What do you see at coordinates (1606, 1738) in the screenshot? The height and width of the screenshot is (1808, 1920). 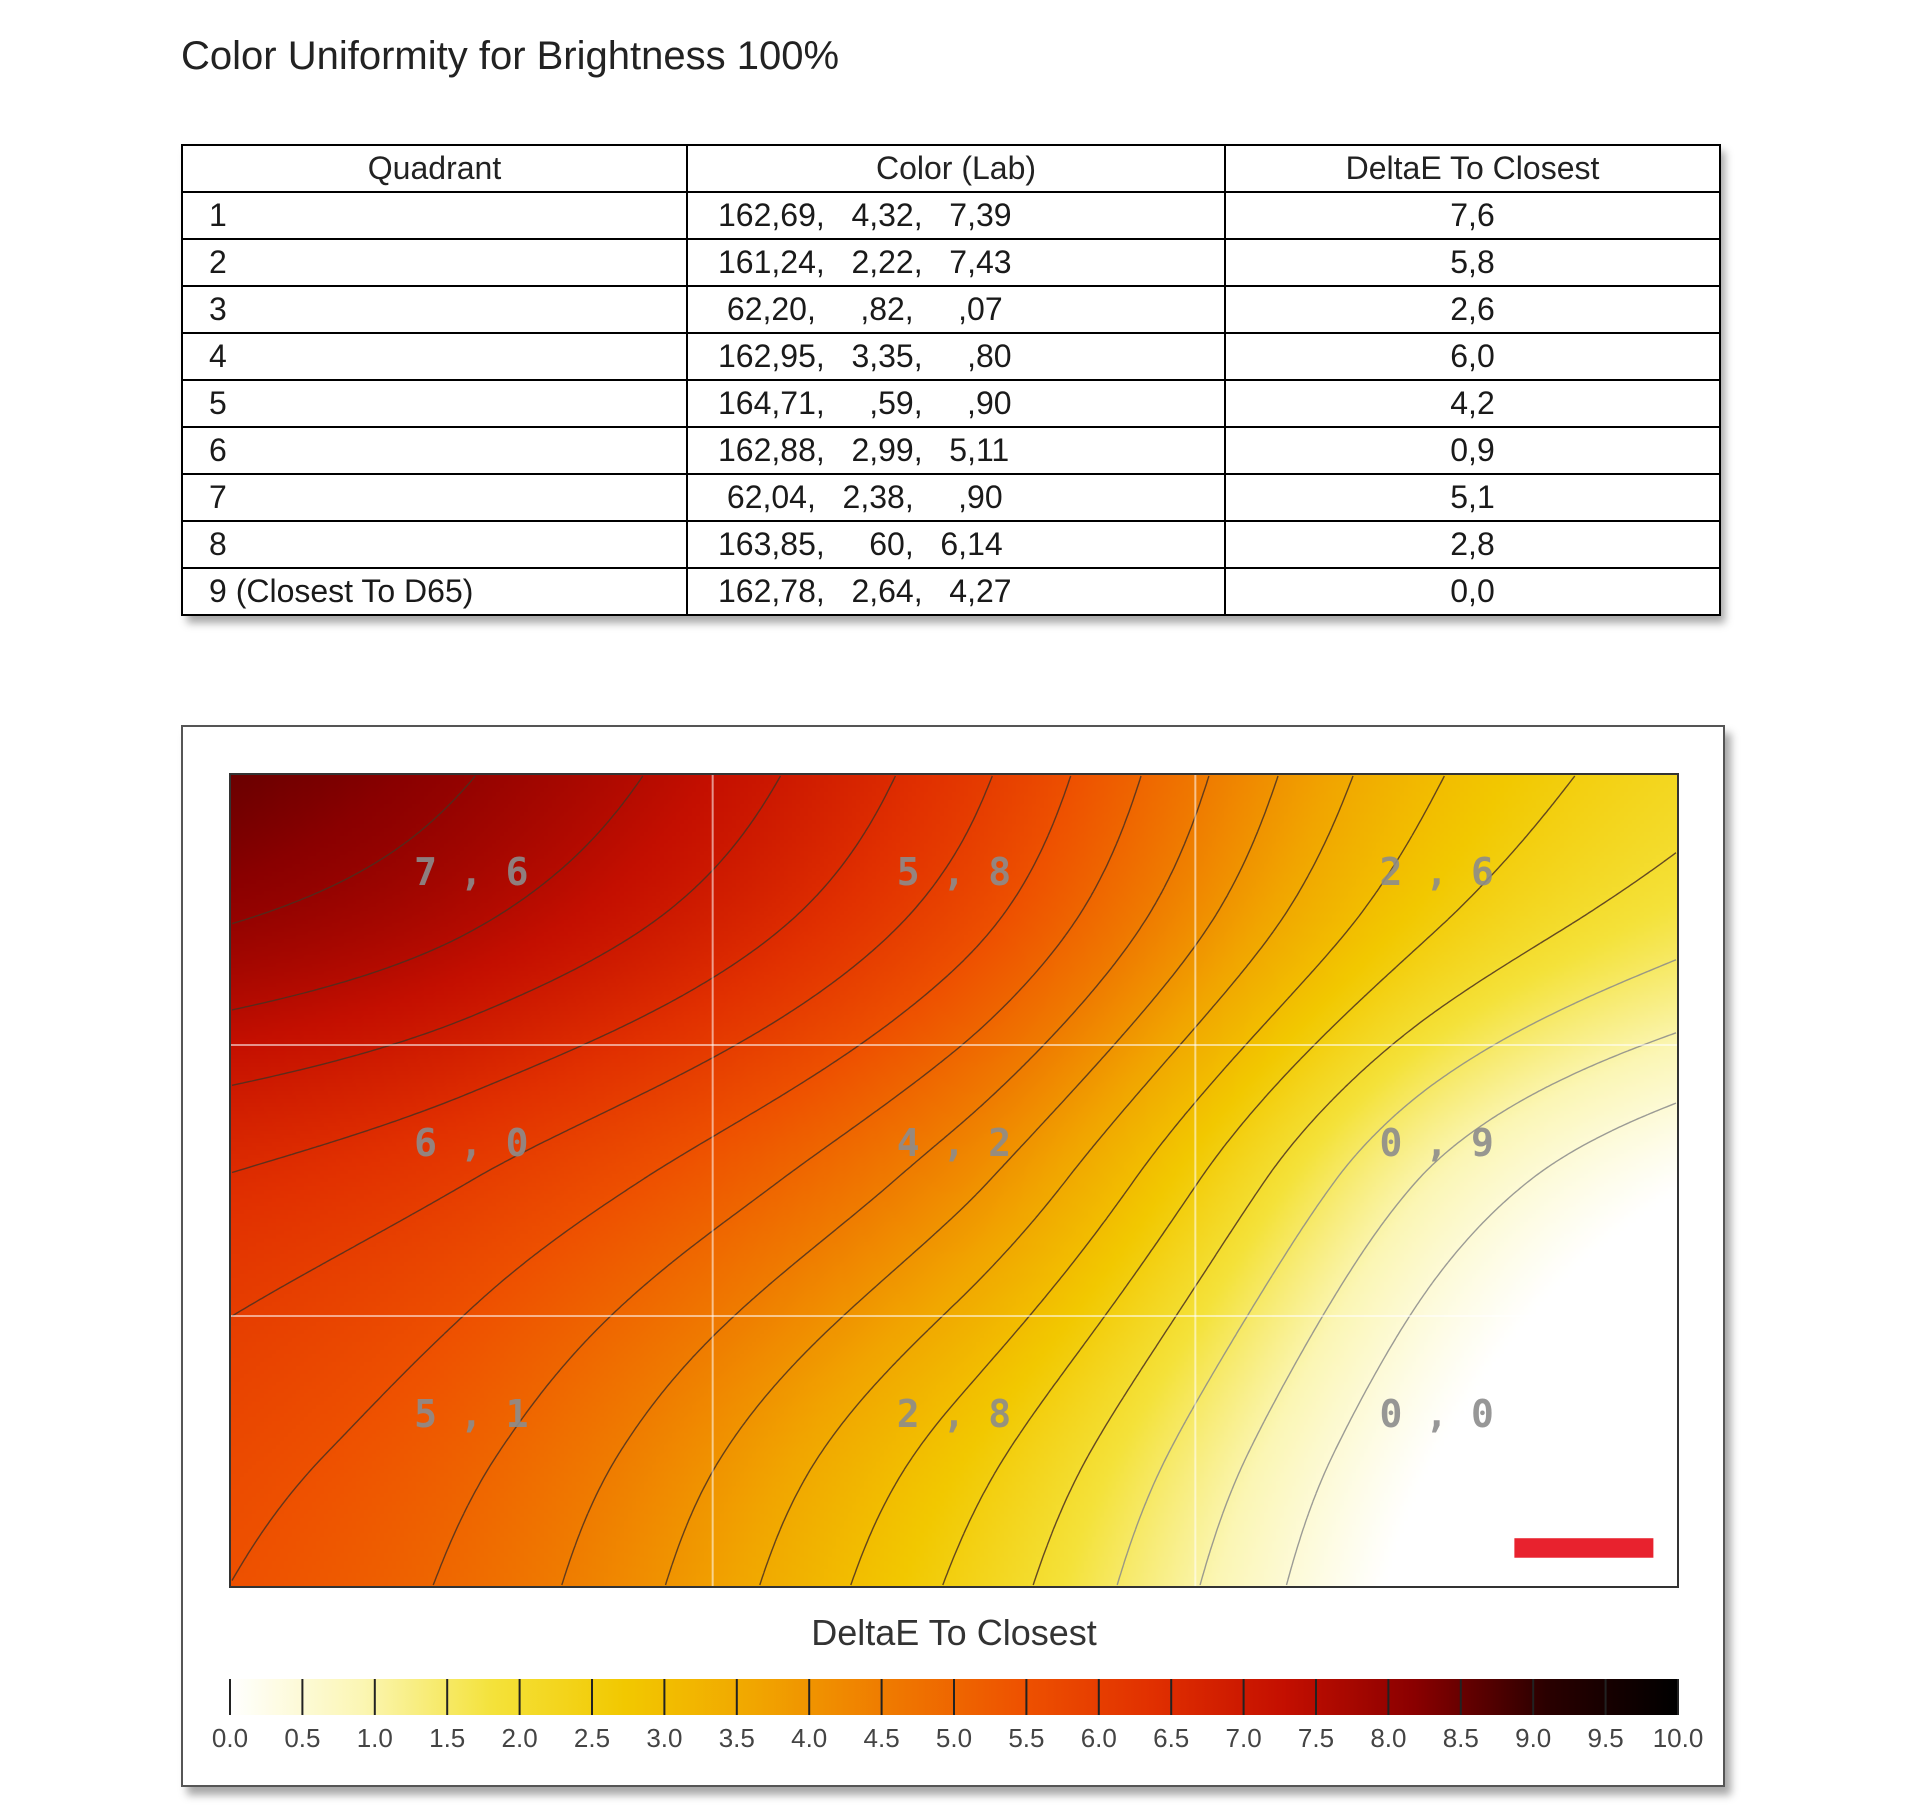 I see `colorbar-tick-label: 9.5` at bounding box center [1606, 1738].